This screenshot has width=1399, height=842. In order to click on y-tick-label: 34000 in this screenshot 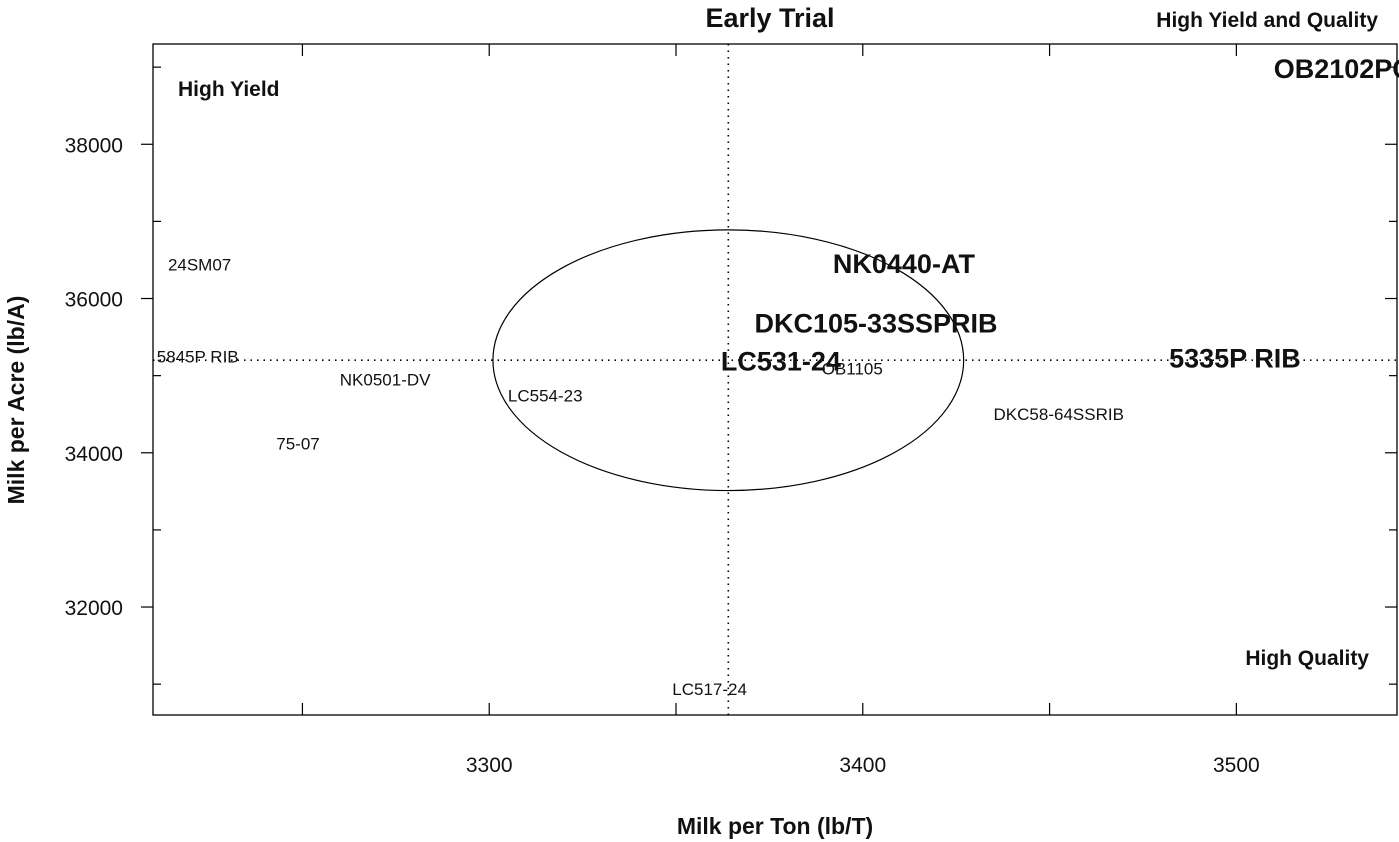, I will do `click(94, 454)`.